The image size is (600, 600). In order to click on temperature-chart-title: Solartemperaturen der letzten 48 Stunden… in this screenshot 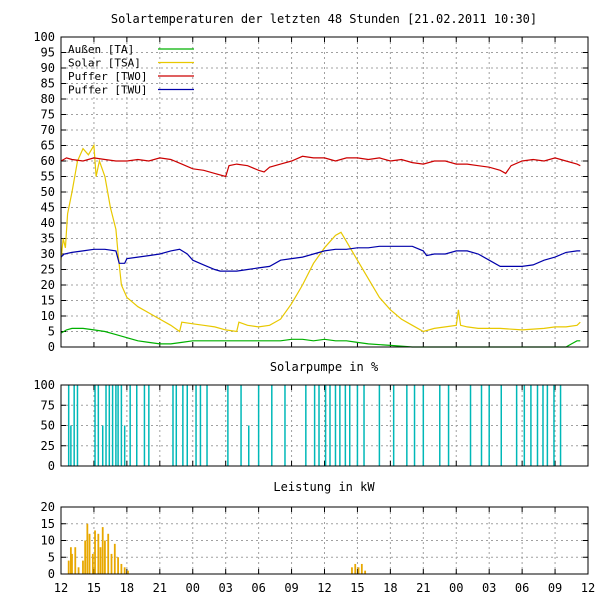, I will do `click(324, 19)`.